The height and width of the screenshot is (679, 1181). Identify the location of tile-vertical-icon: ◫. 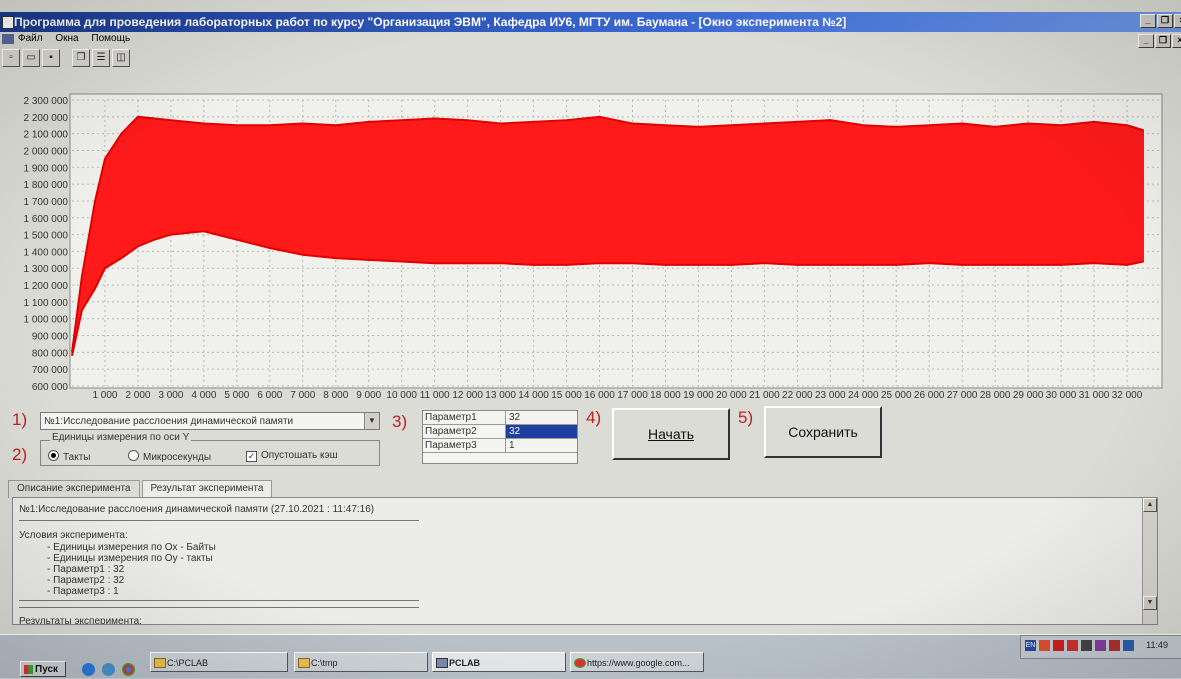
(121, 58).